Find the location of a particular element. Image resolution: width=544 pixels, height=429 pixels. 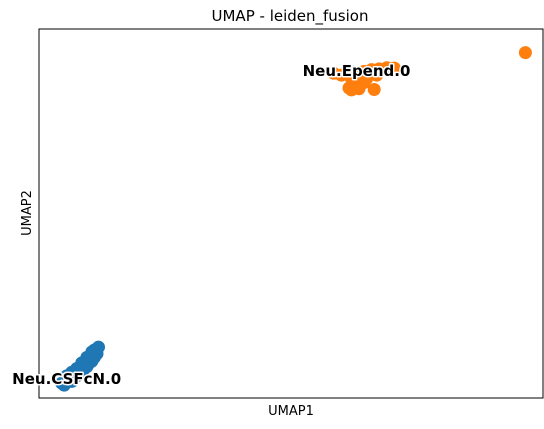

x-axis-label: UMAP1 is located at coordinates (291, 411).